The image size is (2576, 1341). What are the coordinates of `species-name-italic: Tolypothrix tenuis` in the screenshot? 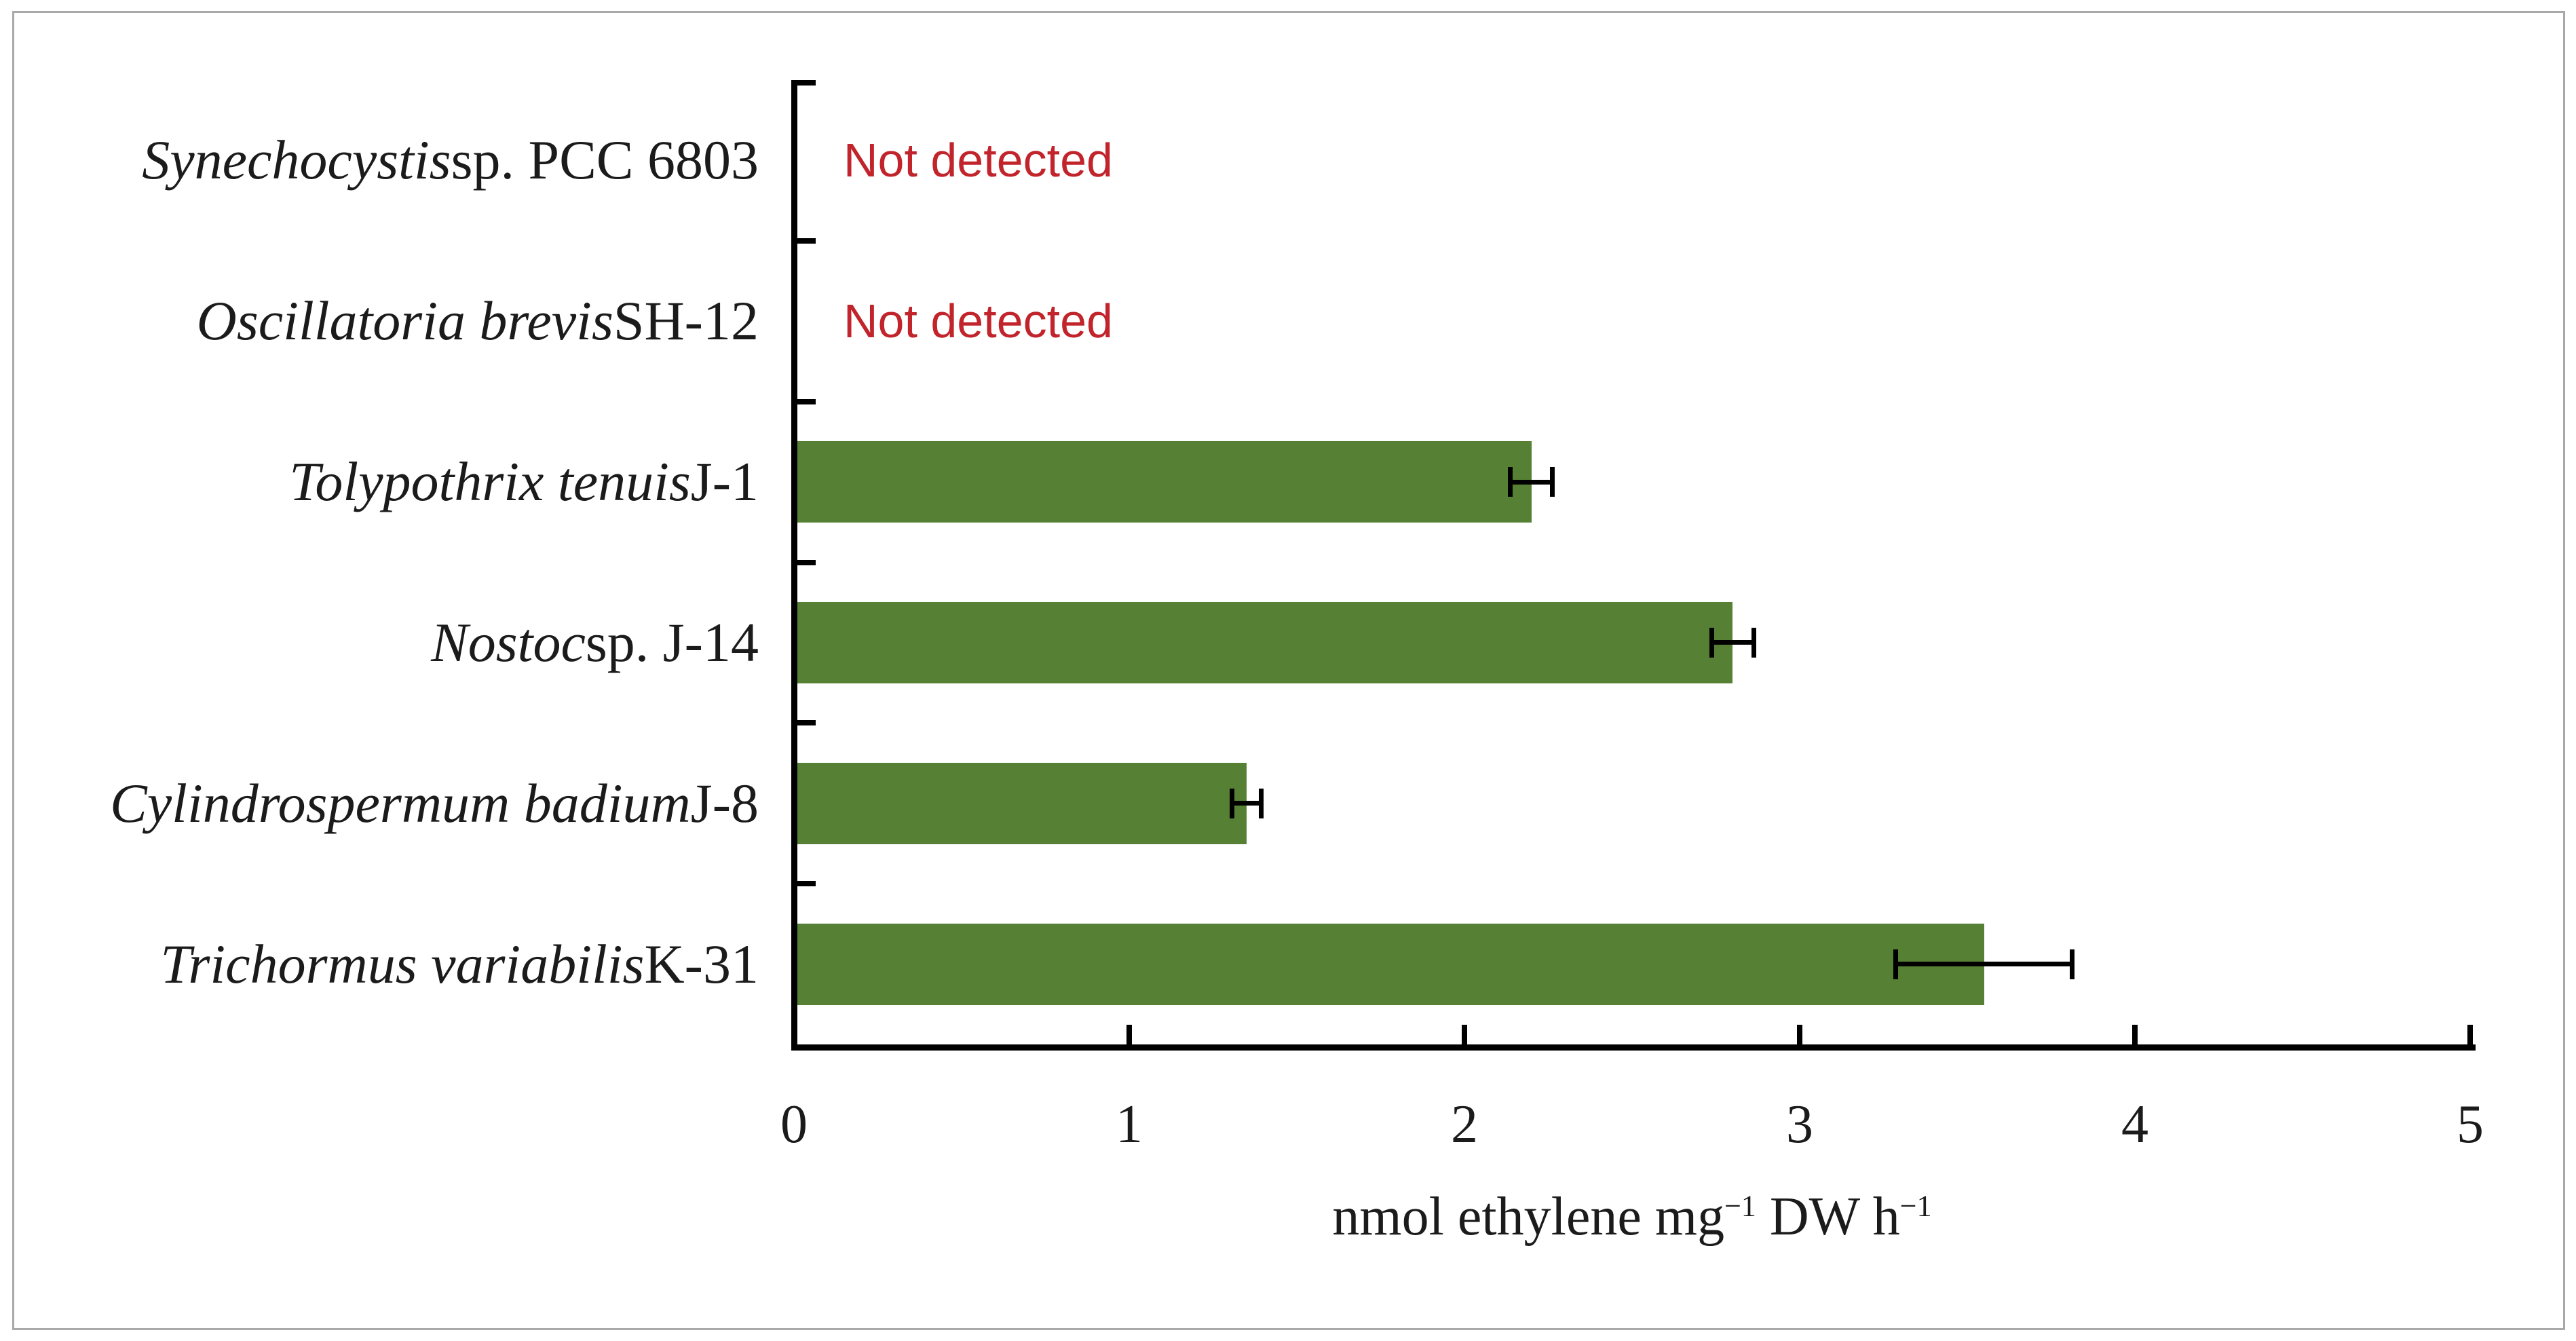 It's located at (490, 482).